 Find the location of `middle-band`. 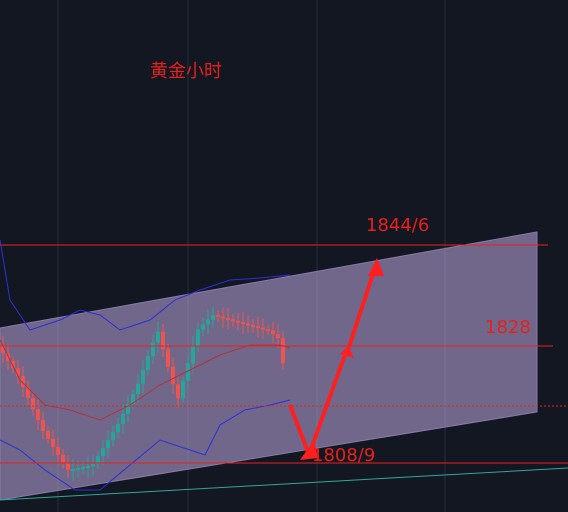

middle-band is located at coordinates (145, 380).